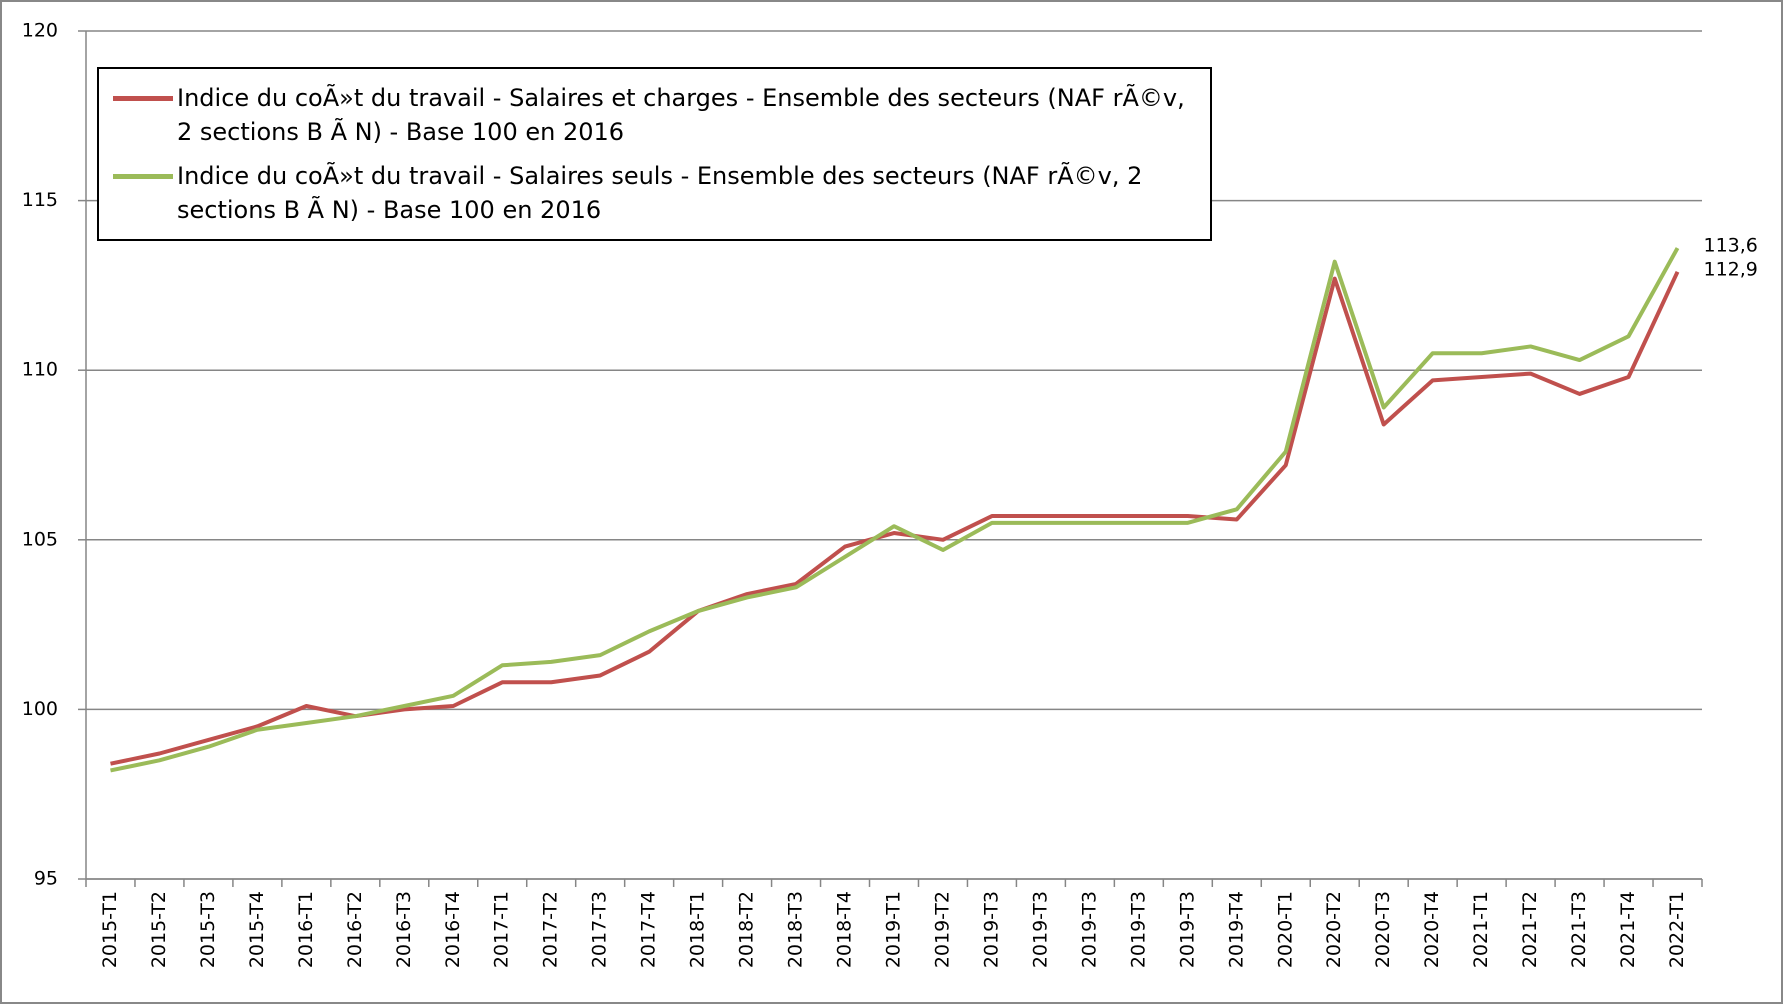 The height and width of the screenshot is (1004, 1783). Describe the element at coordinates (1236, 929) in the screenshot. I see `x-tick-label: 2019-T4` at that location.